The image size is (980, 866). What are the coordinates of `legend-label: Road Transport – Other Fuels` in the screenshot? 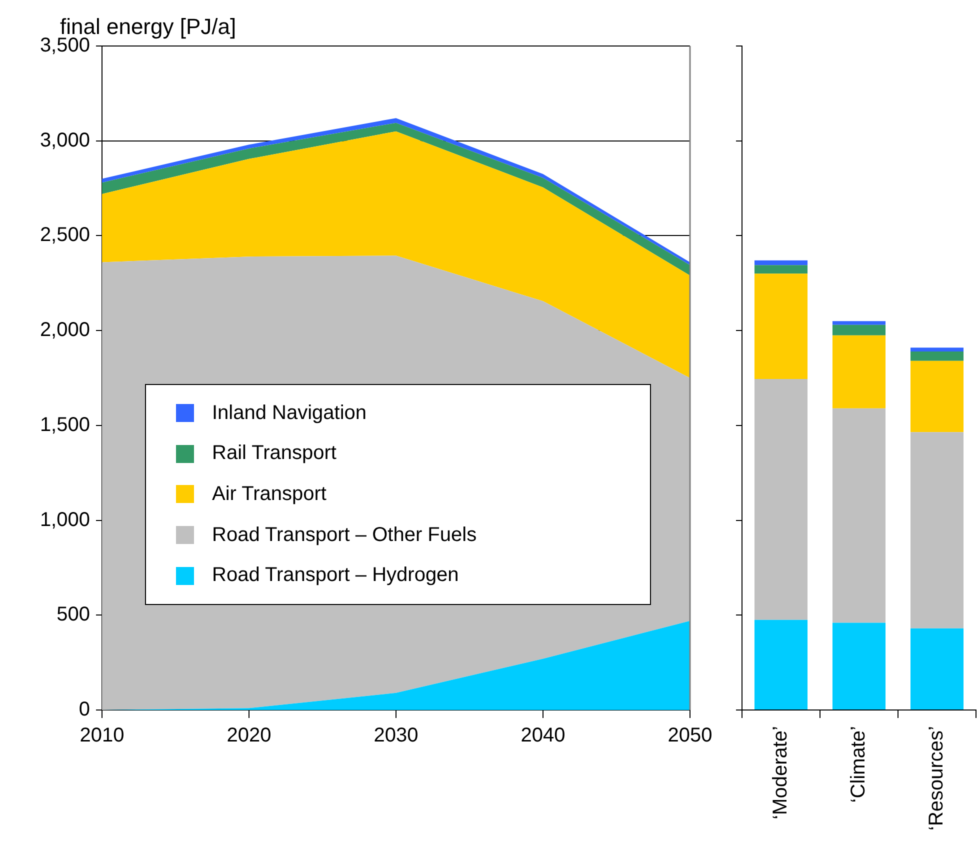 It's located at (344, 535).